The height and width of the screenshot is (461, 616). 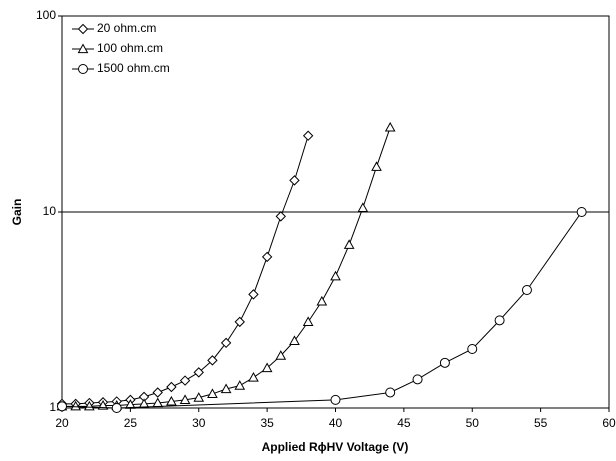 What do you see at coordinates (50, 211) in the screenshot?
I see `y-tick-label: 10` at bounding box center [50, 211].